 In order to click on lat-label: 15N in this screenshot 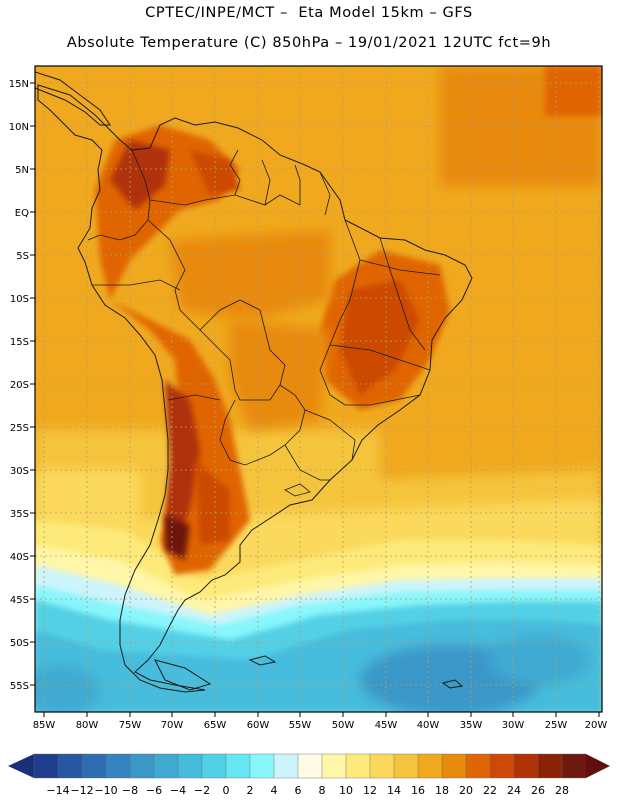, I will do `click(19, 84)`.